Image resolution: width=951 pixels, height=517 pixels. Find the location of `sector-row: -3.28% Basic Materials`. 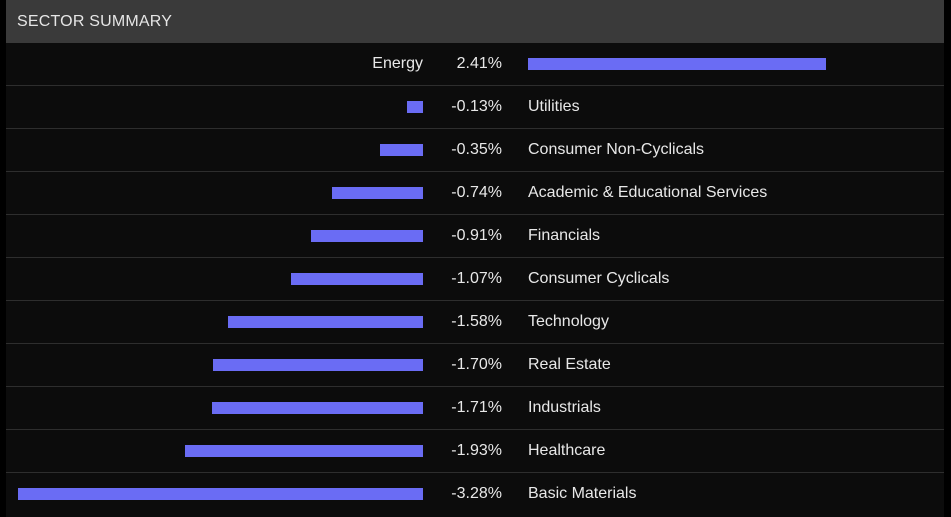

sector-row: -3.28% Basic Materials is located at coordinates (475, 494).